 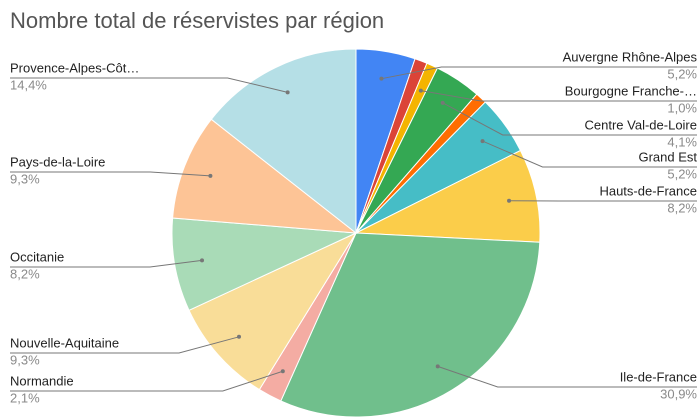 I want to click on slice-label: Ile-de-France, so click(x=658, y=376).